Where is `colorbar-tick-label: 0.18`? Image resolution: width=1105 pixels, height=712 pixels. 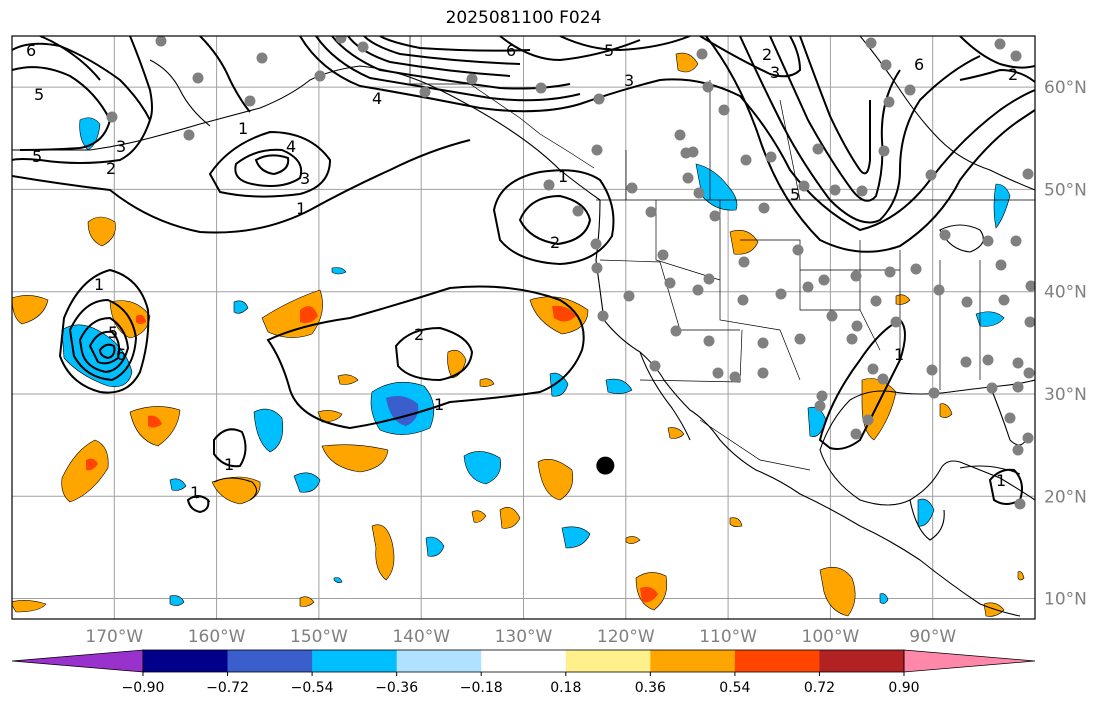 colorbar-tick-label: 0.18 is located at coordinates (565, 688).